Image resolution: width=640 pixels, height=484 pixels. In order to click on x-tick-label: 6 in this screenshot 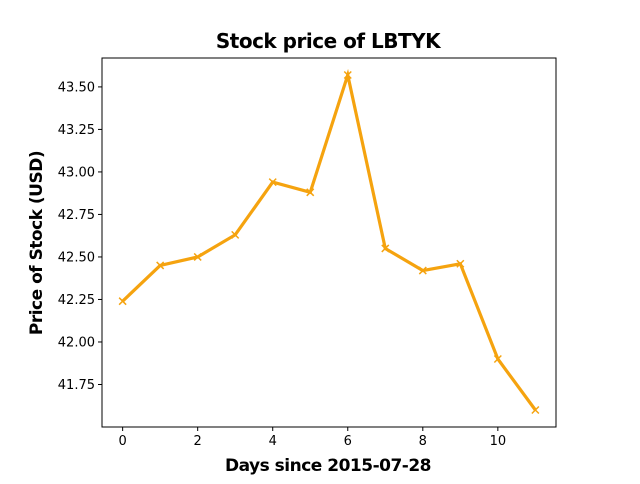, I will do `click(348, 441)`.